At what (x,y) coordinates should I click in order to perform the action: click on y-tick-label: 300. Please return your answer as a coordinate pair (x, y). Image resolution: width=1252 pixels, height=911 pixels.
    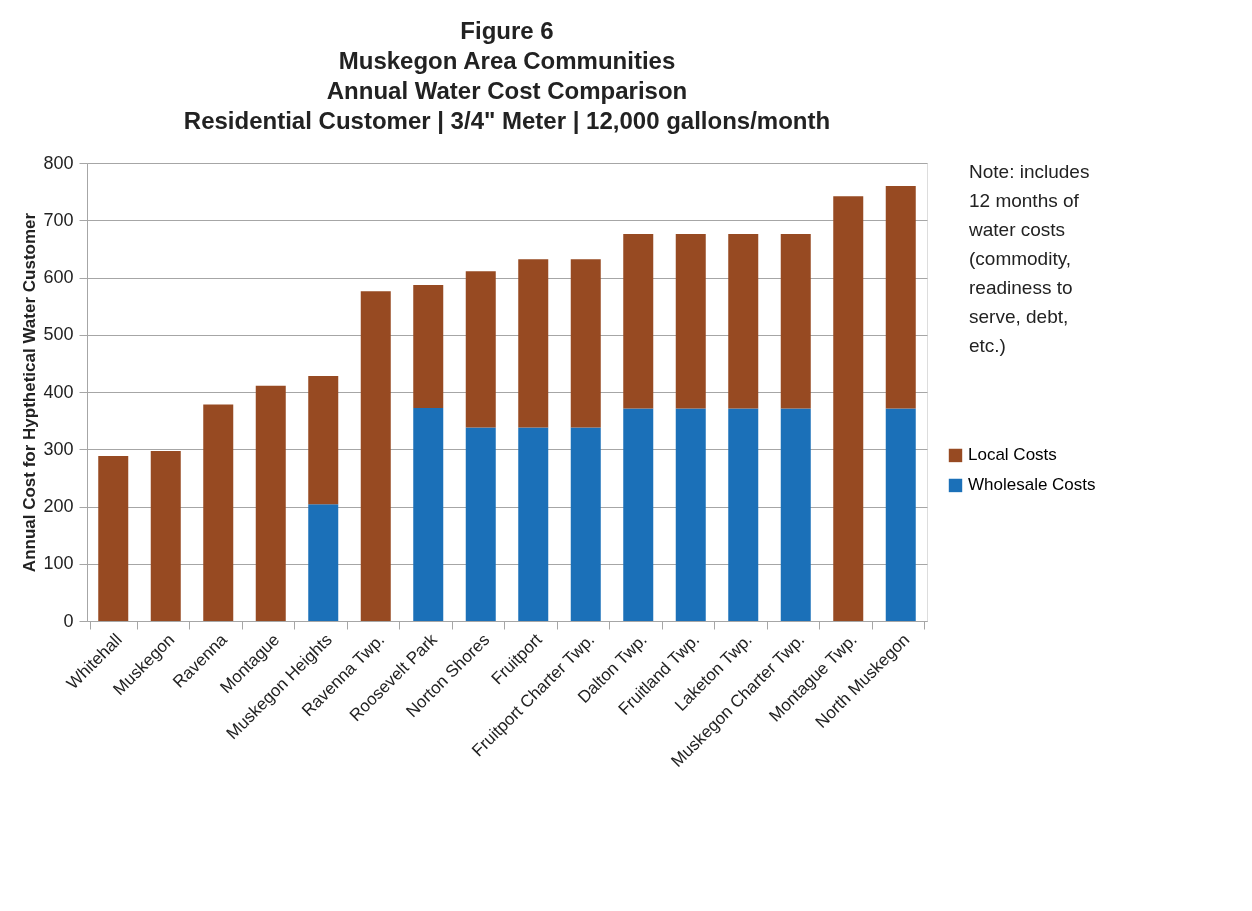
    Looking at the image, I should click on (58, 448).